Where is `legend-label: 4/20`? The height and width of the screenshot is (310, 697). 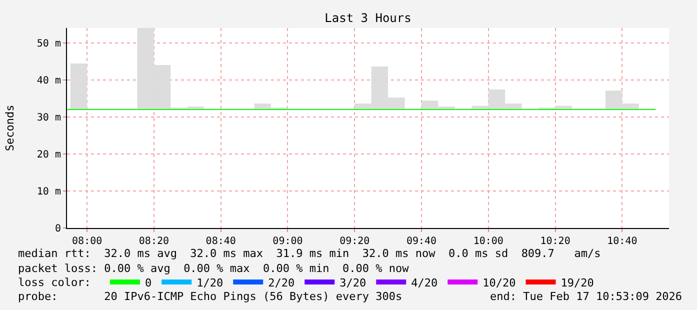
legend-label: 4/20 is located at coordinates (424, 283).